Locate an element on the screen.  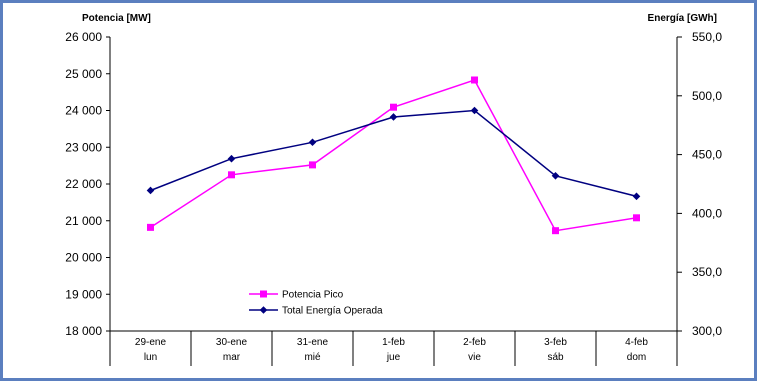
right-tick-label: 300,0 is located at coordinates (707, 331).